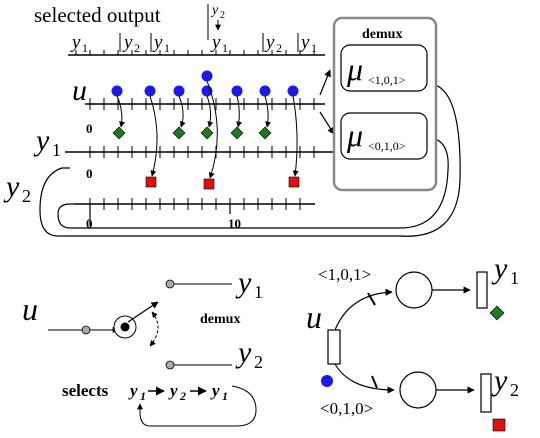 This screenshot has height=438, width=540. What do you see at coordinates (192, 133) in the screenshot?
I see `y1-events` at bounding box center [192, 133].